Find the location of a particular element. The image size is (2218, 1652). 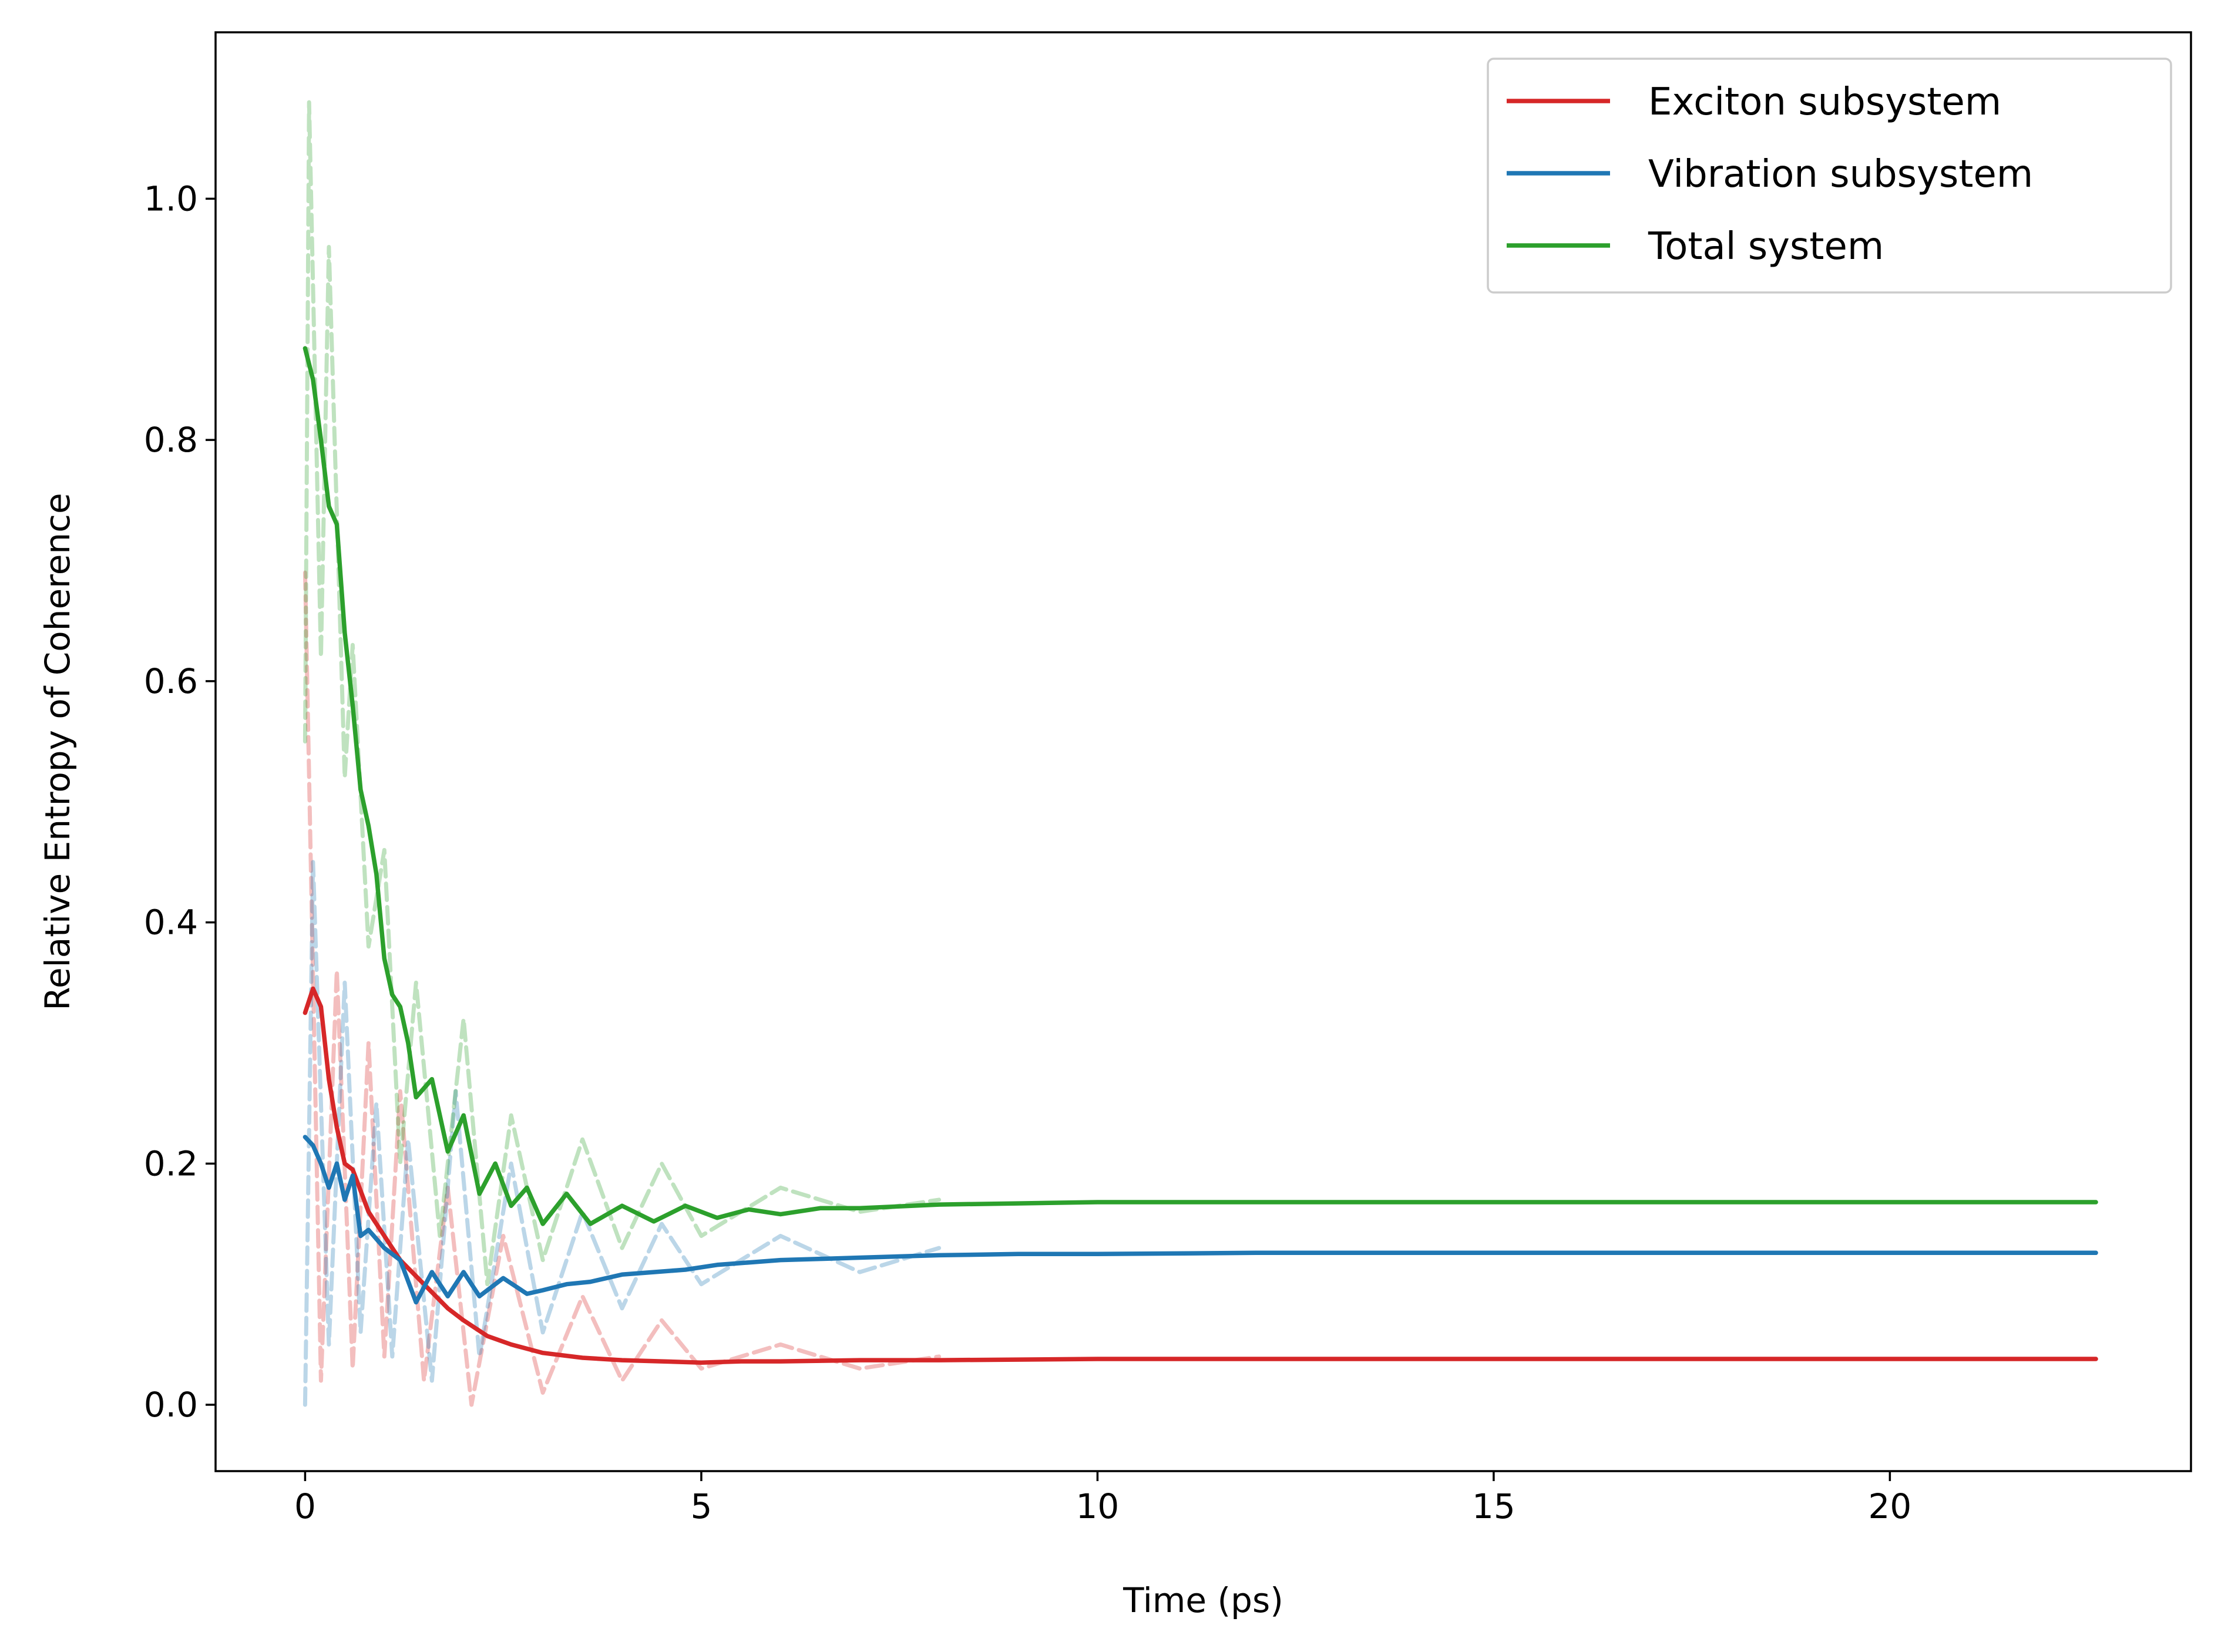

x-tick-label: 15 is located at coordinates (1493, 1506).